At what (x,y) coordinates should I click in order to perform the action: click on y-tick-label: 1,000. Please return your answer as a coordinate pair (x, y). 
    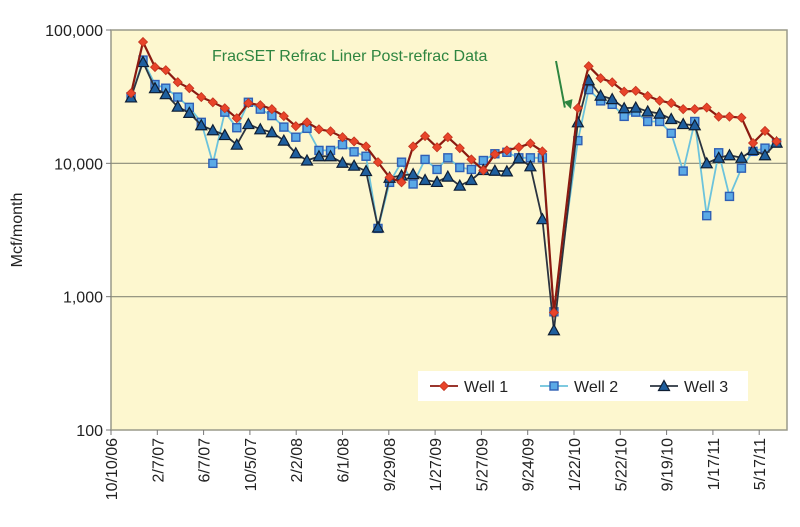
    Looking at the image, I should click on (83, 298).